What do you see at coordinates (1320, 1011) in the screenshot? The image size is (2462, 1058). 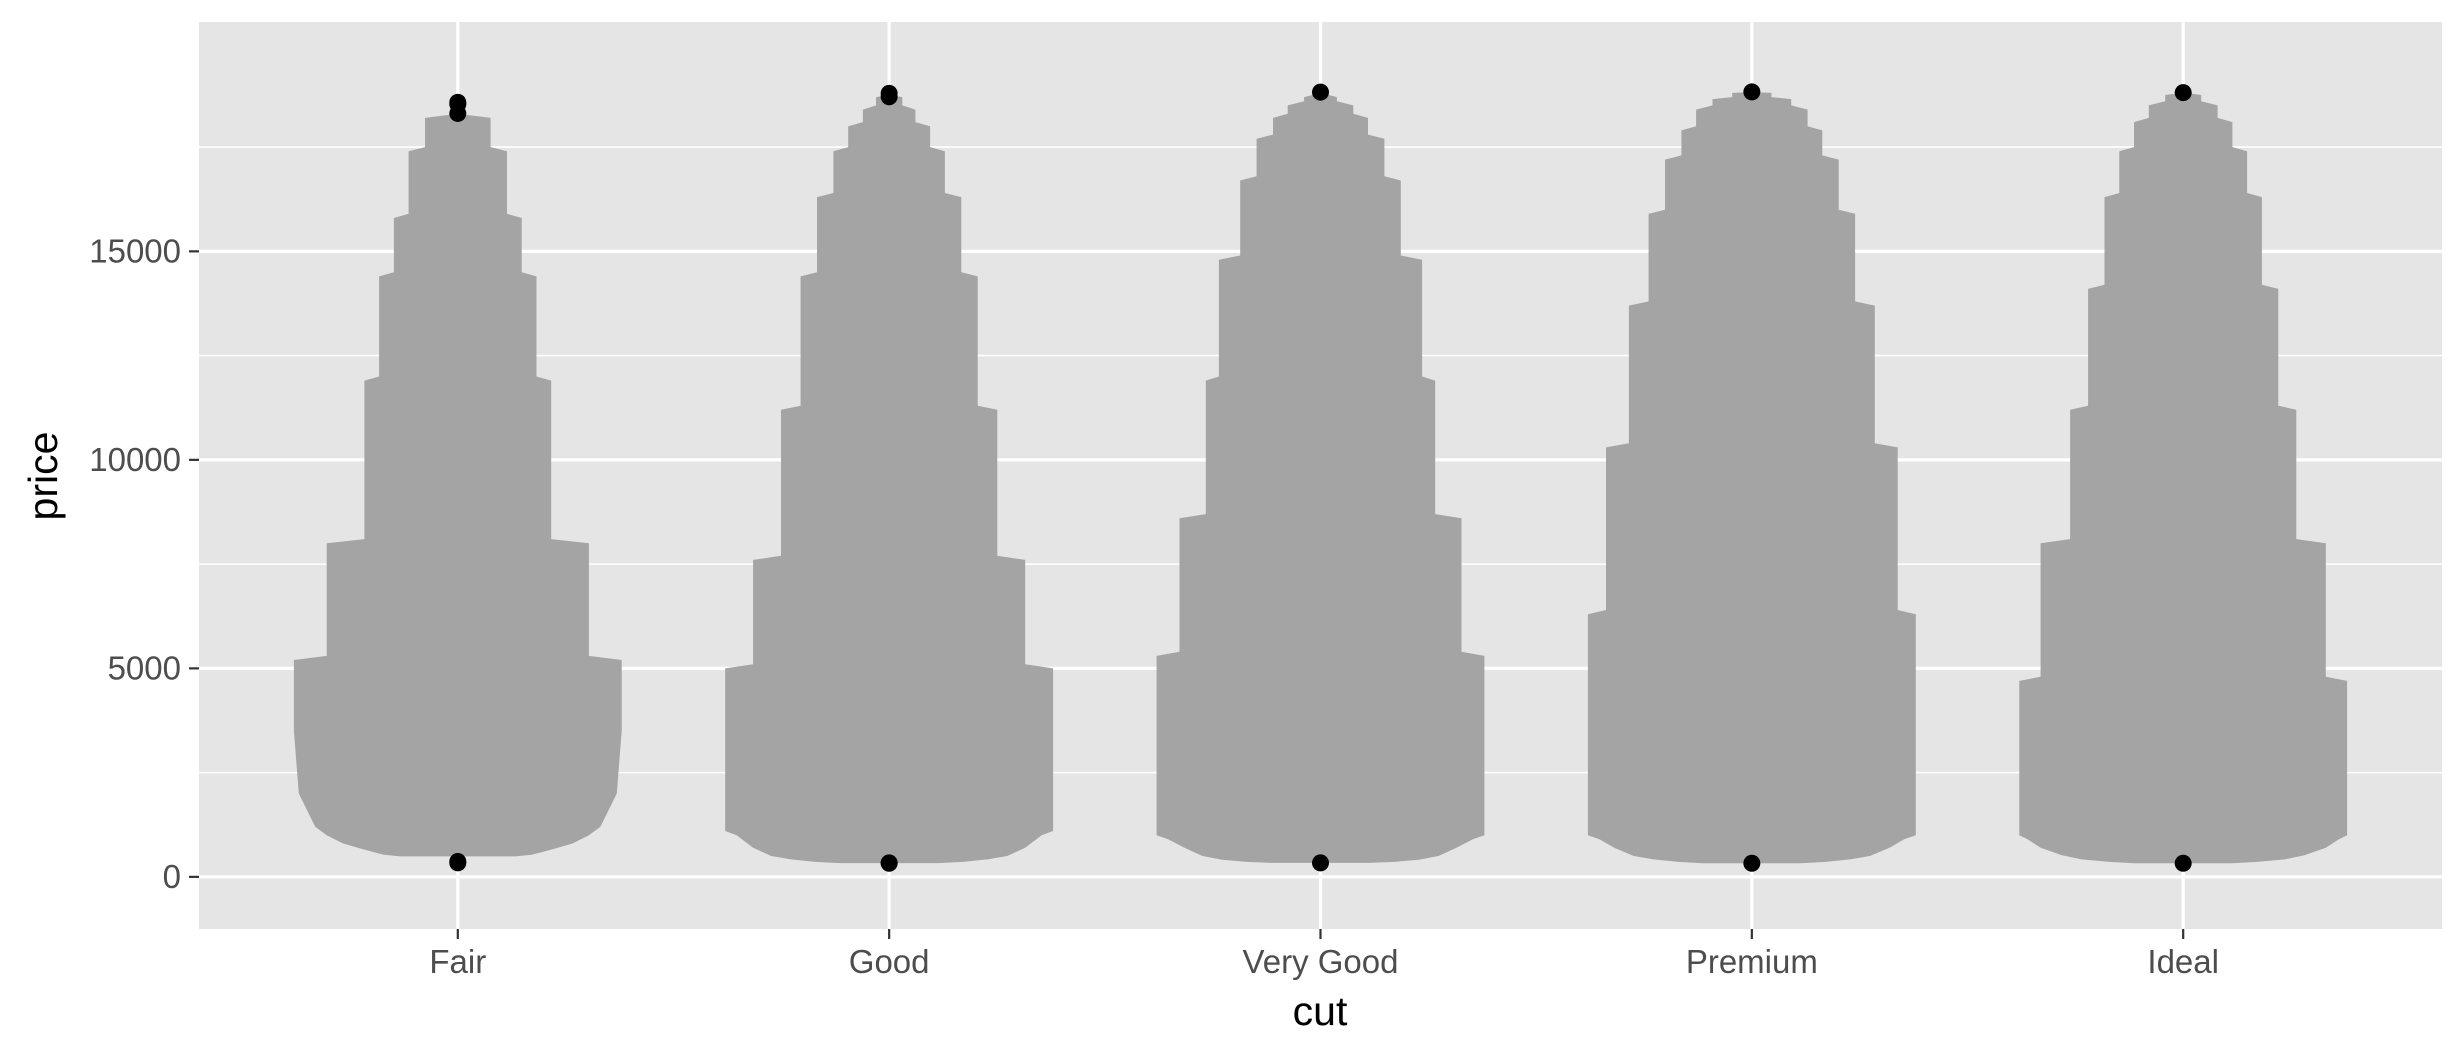 I see `x-axis-title: cut` at bounding box center [1320, 1011].